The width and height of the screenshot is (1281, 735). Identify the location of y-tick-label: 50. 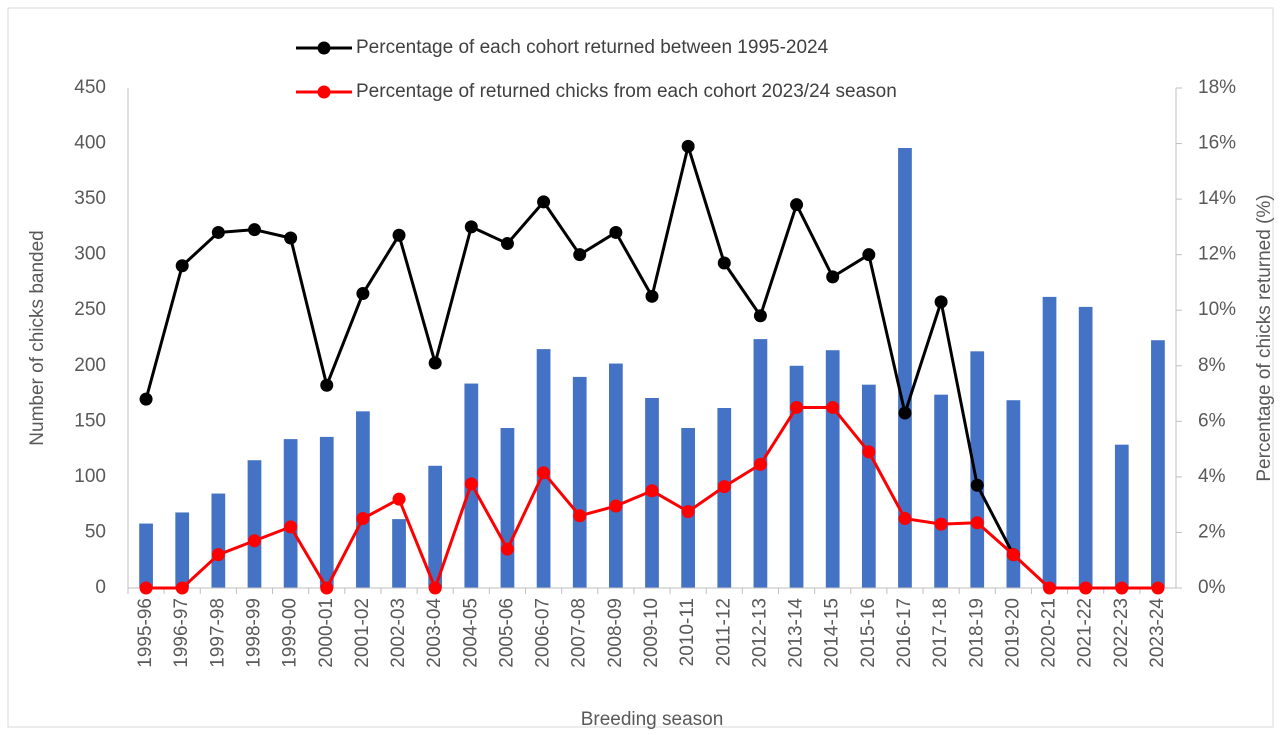
(95, 531).